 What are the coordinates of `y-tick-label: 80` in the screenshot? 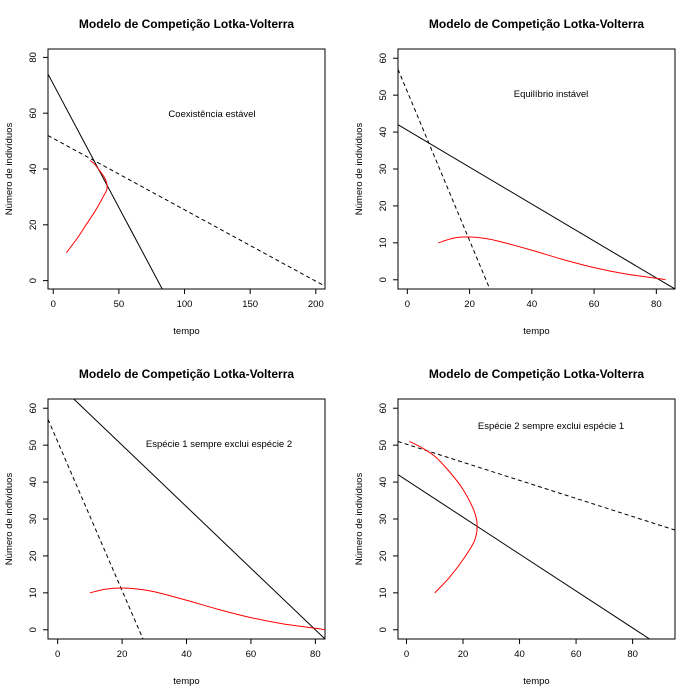 It's located at (33, 57).